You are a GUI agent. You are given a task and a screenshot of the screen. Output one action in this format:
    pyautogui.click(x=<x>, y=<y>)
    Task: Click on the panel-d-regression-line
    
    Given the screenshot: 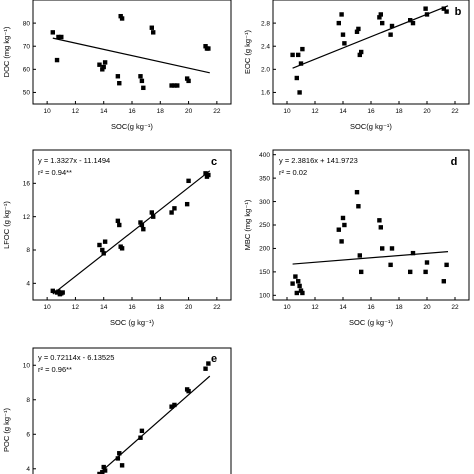 What is the action you would take?
    pyautogui.click(x=370, y=258)
    